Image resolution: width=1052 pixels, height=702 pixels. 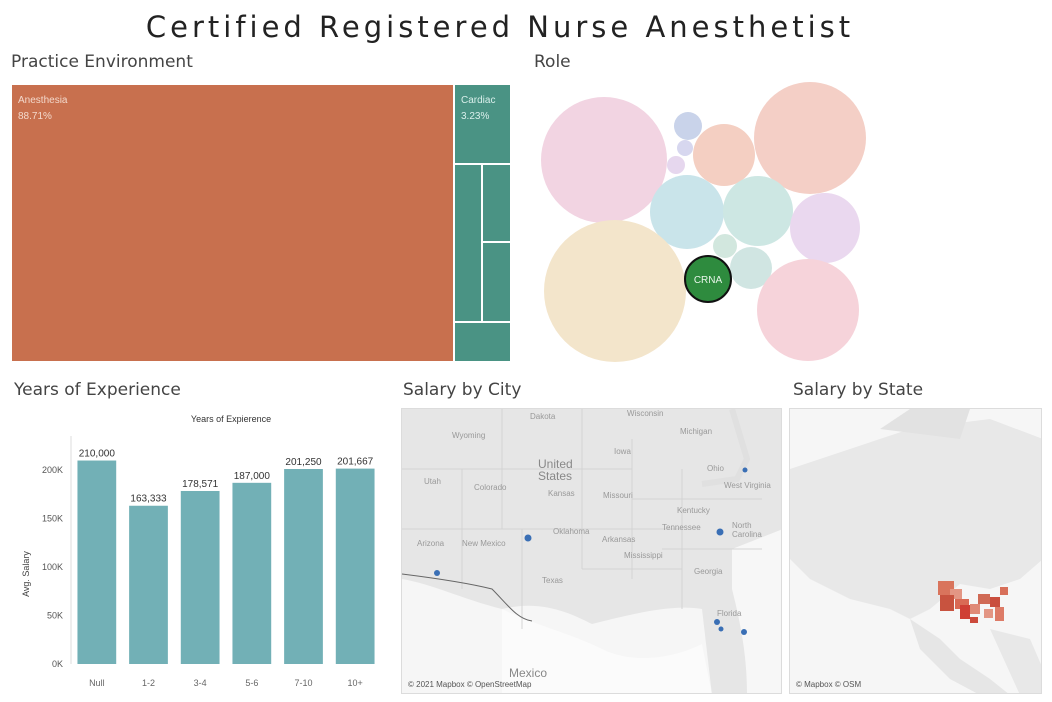 I want to click on map-label-state: Tennessee, so click(x=681, y=527).